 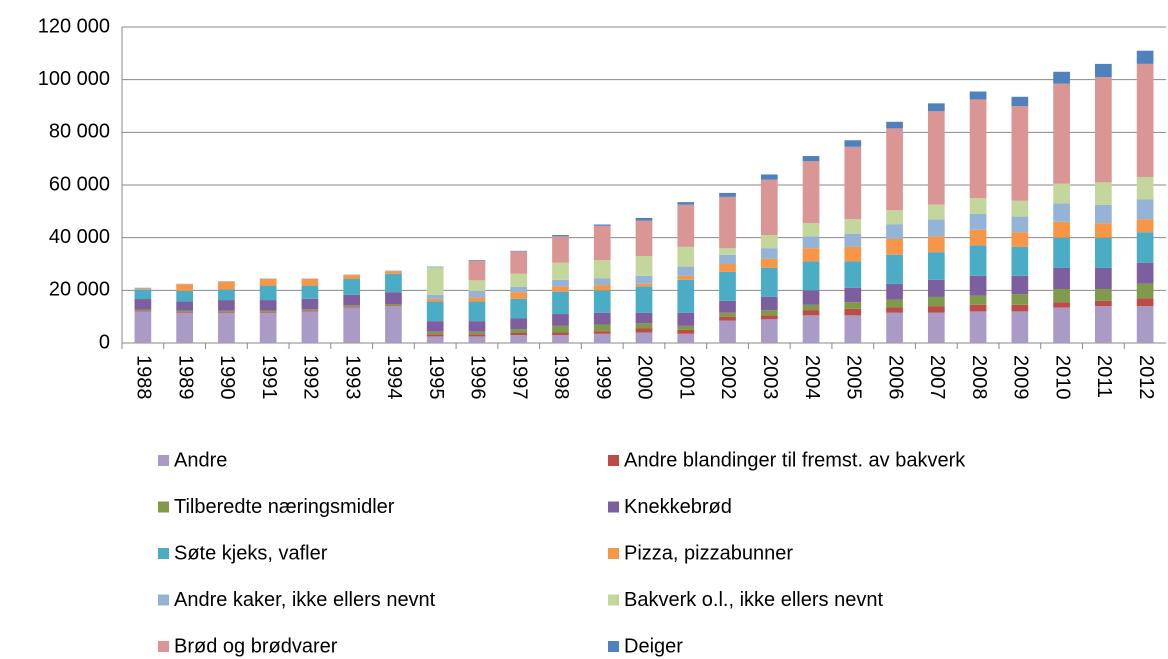 What do you see at coordinates (74, 26) in the screenshot?
I see `y-tick-label: 120 000` at bounding box center [74, 26].